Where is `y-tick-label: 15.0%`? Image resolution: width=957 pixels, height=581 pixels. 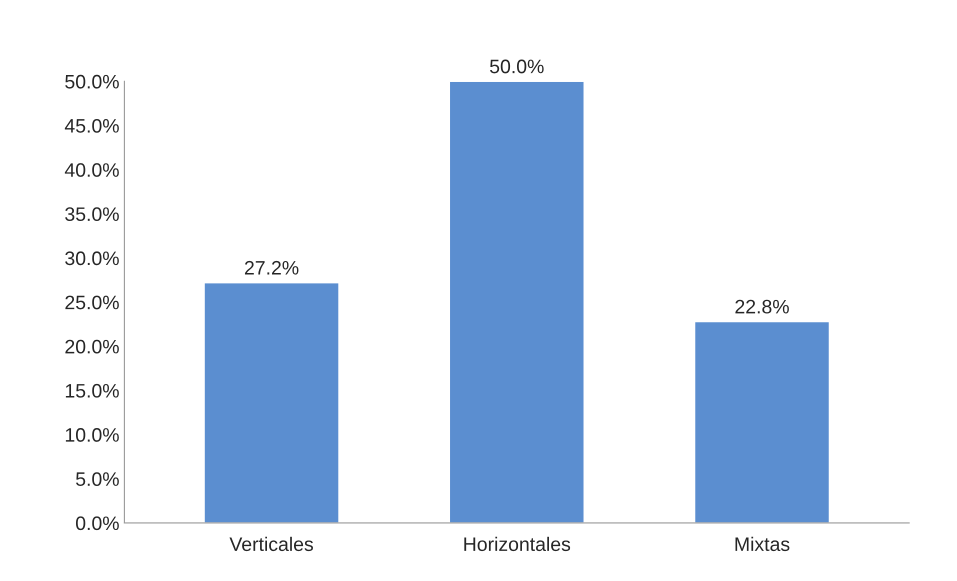
y-tick-label: 15.0% is located at coordinates (92, 391).